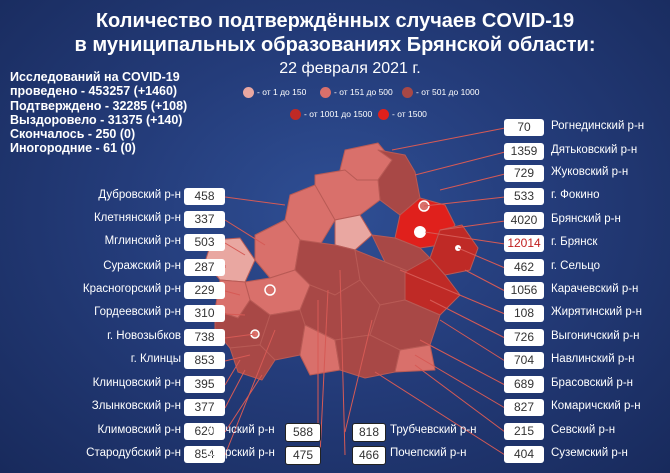 This screenshot has height=473, width=670. I want to click on region-name: Трубчевский р-н, so click(433, 430).